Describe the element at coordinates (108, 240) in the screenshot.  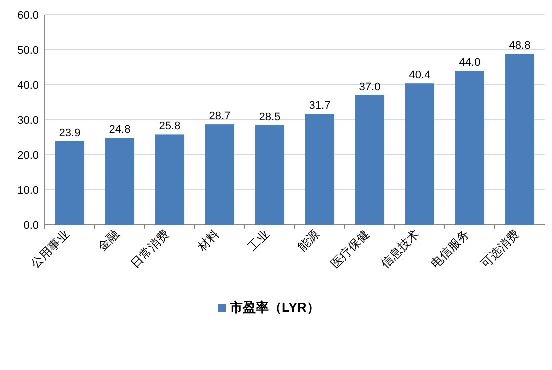
I see `x-tick-label: 金融` at that location.